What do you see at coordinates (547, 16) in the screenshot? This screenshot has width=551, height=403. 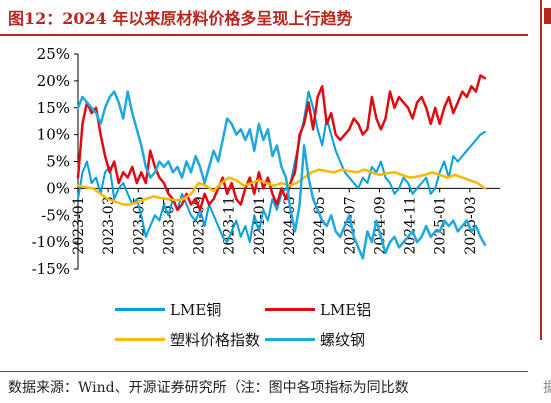 I see `edge-title-marker` at bounding box center [547, 16].